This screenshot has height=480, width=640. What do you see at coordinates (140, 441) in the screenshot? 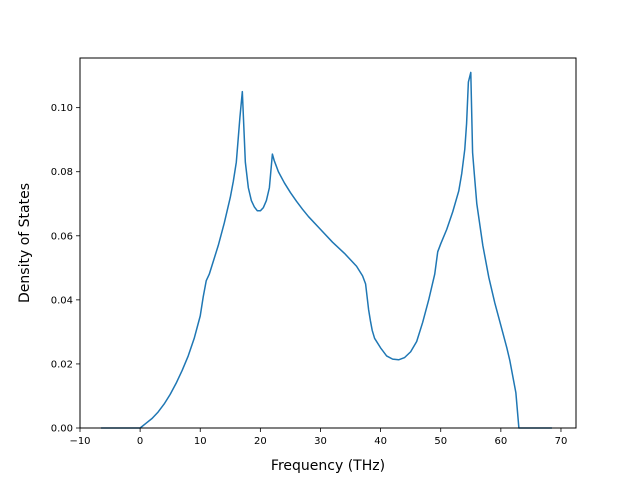
I see `x-tick-label: 0` at bounding box center [140, 441].